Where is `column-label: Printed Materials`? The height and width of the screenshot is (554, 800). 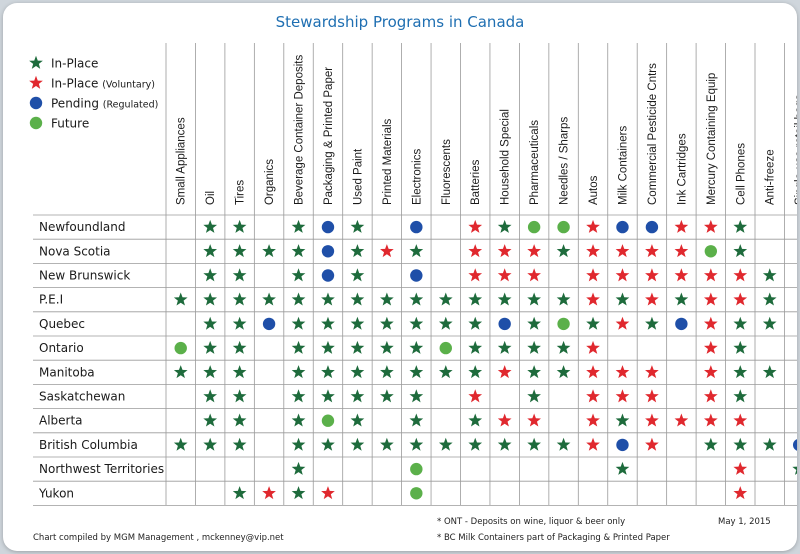 column-label: Printed Materials is located at coordinates (388, 161).